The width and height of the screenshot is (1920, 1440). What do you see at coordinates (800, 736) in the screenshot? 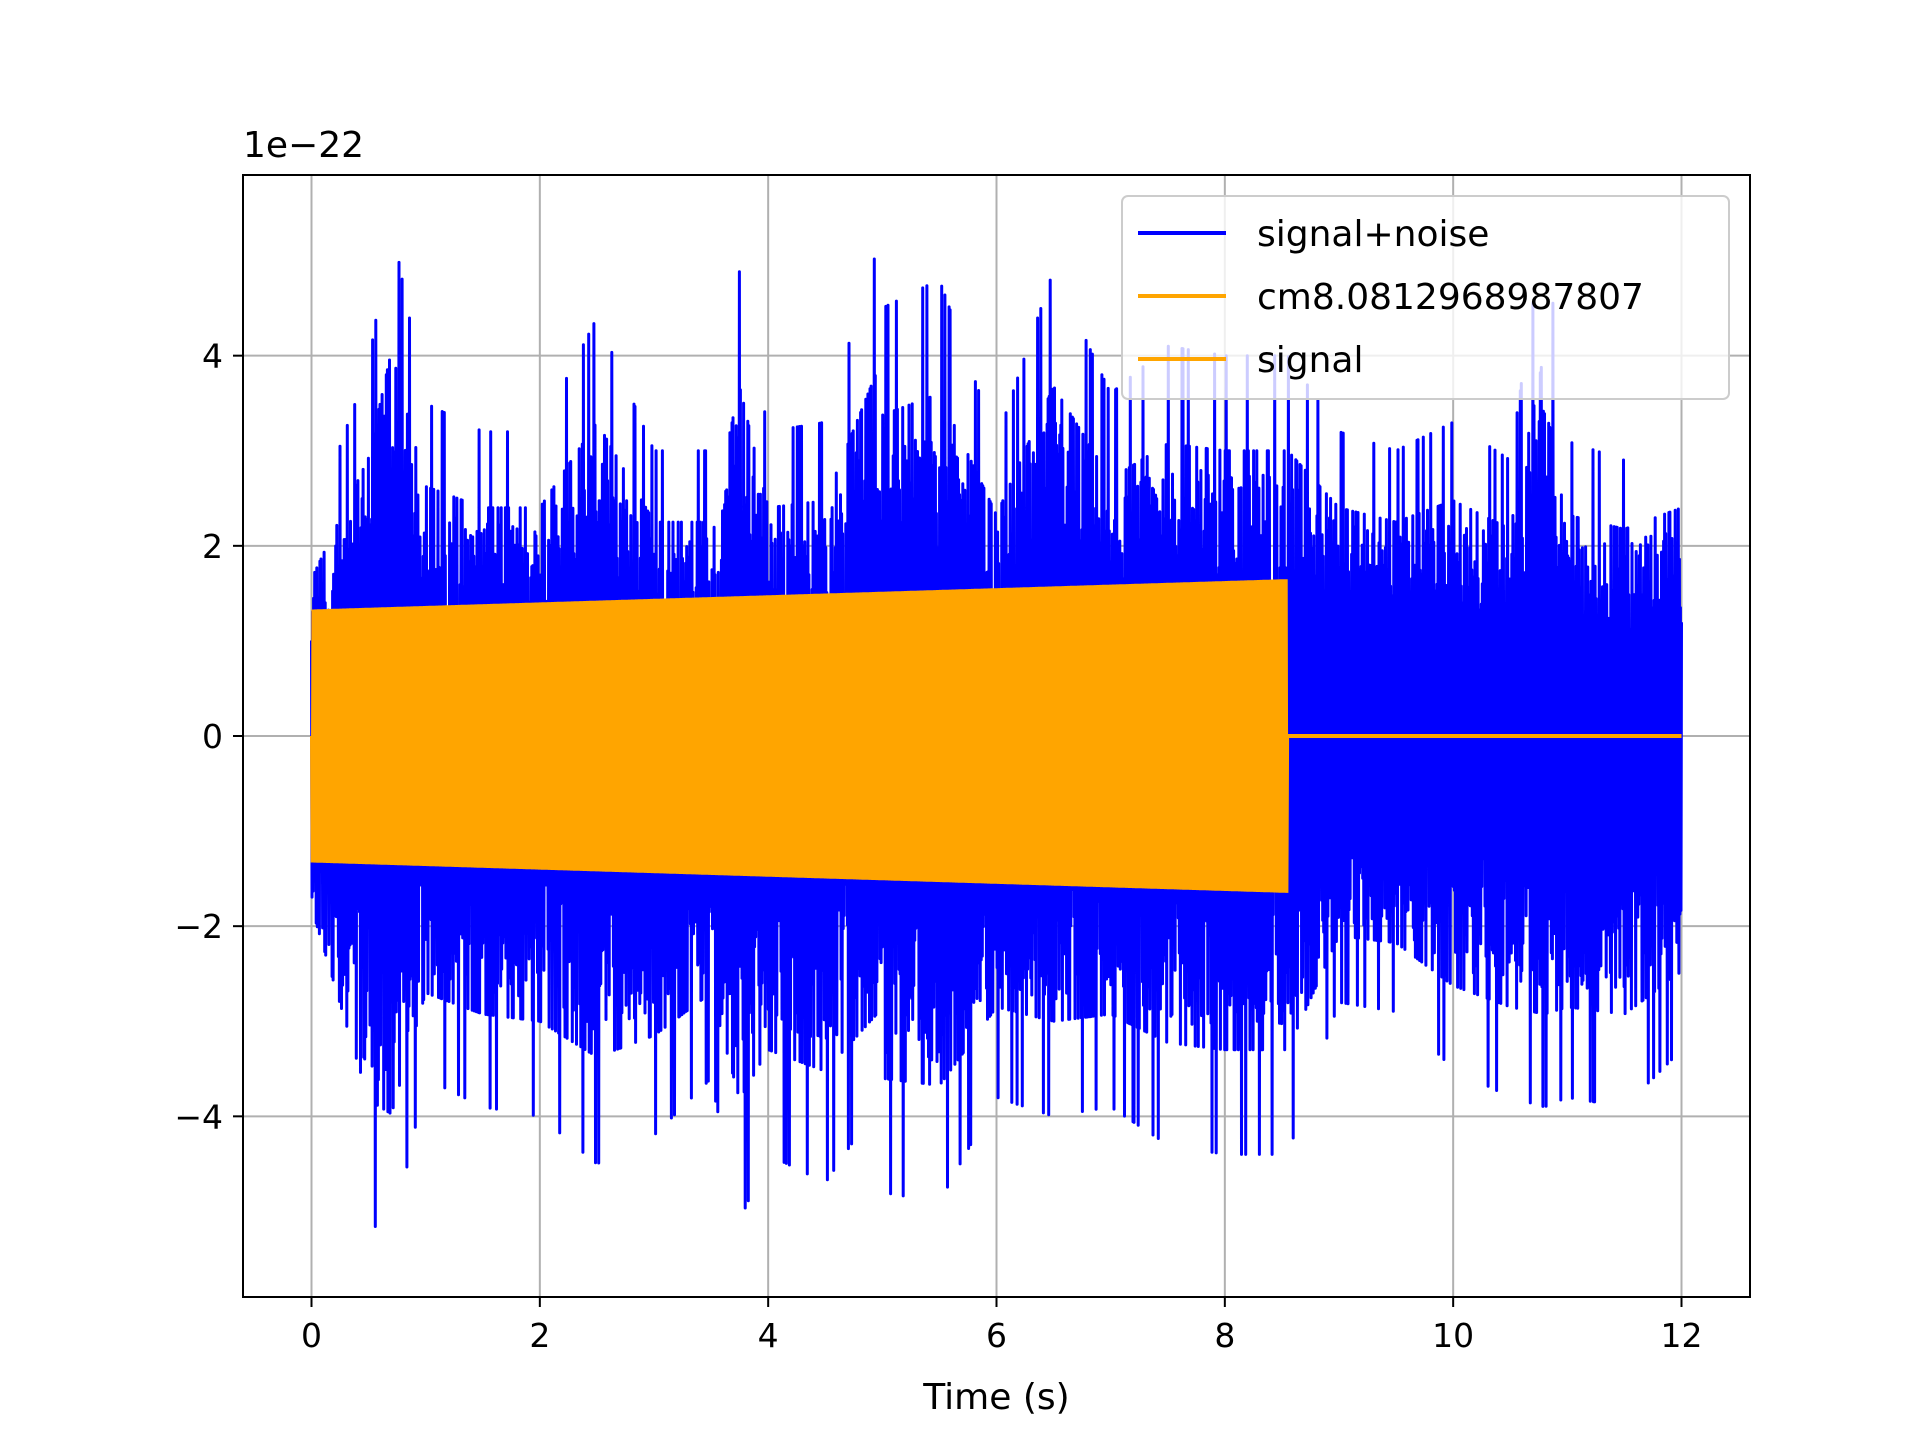
I see `series-cm-line` at bounding box center [800, 736].